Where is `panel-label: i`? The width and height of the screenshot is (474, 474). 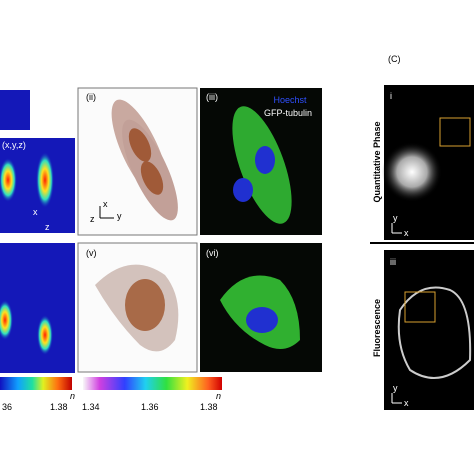 panel-label: i is located at coordinates (391, 96).